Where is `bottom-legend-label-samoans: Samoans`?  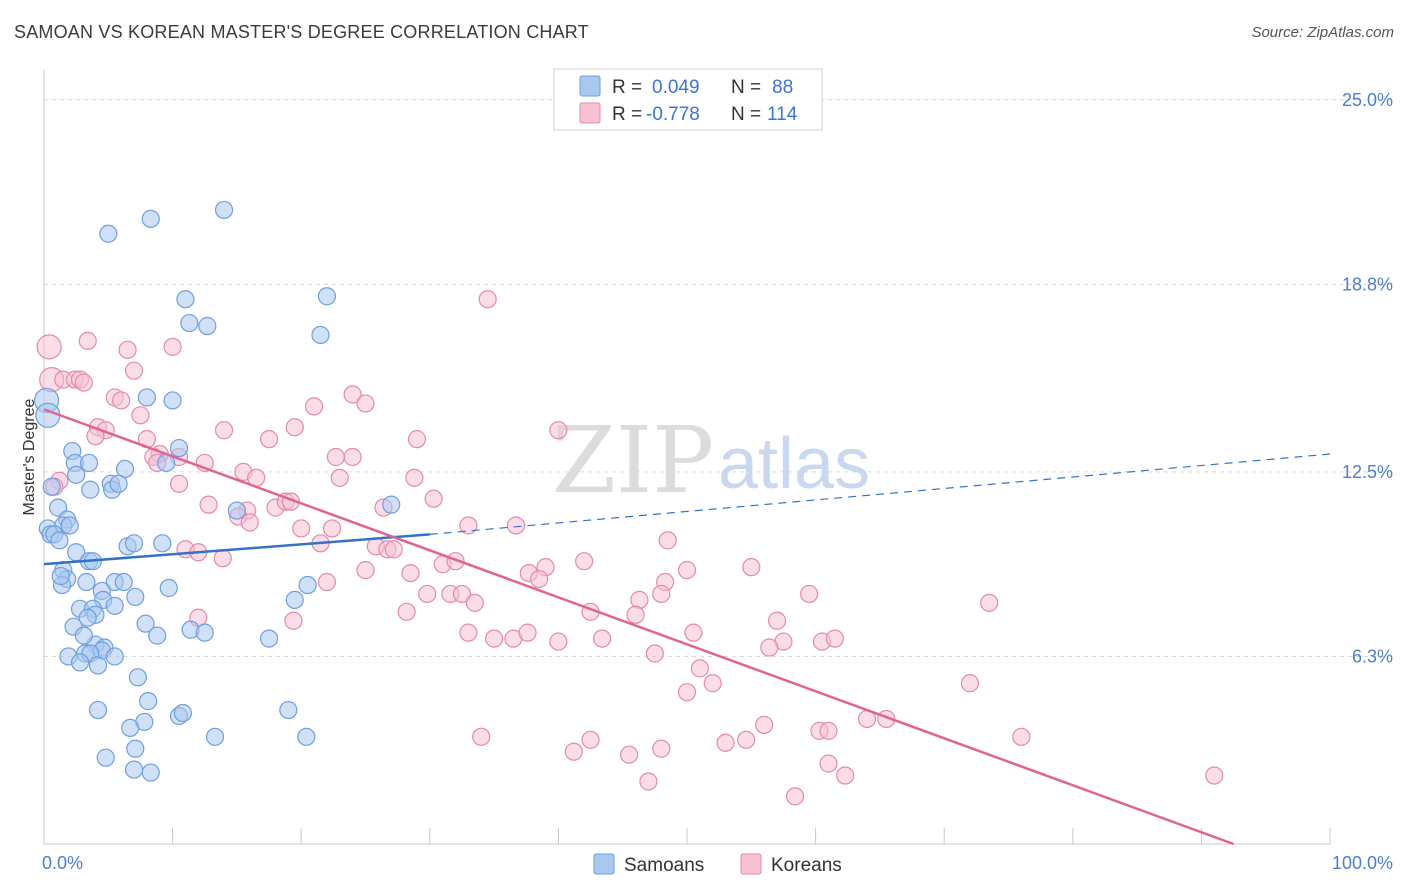 bottom-legend-label-samoans: Samoans is located at coordinates (664, 865).